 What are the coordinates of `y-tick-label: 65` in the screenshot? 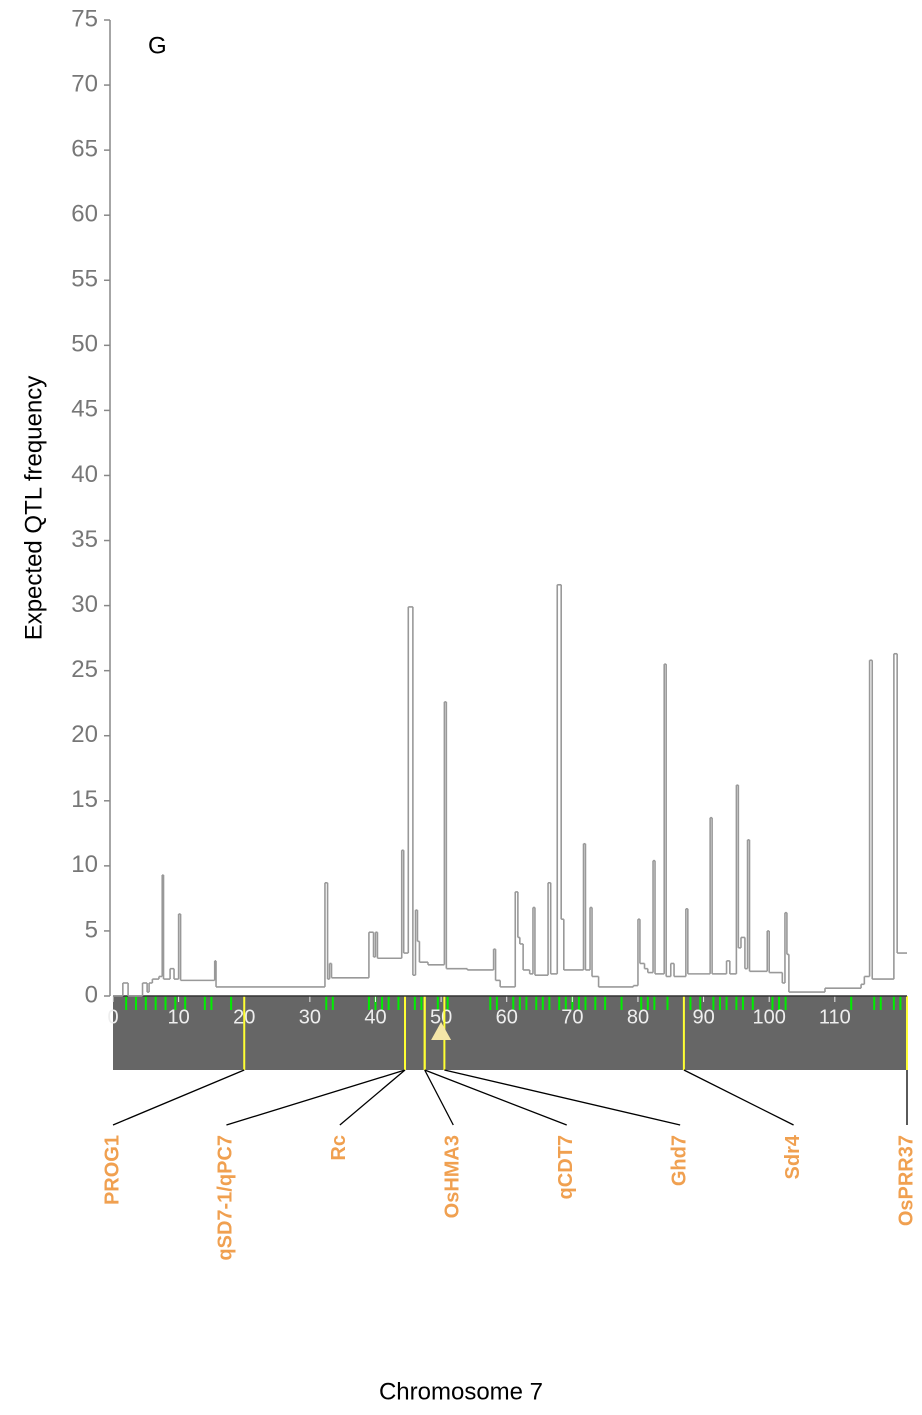 It's located at (84, 148).